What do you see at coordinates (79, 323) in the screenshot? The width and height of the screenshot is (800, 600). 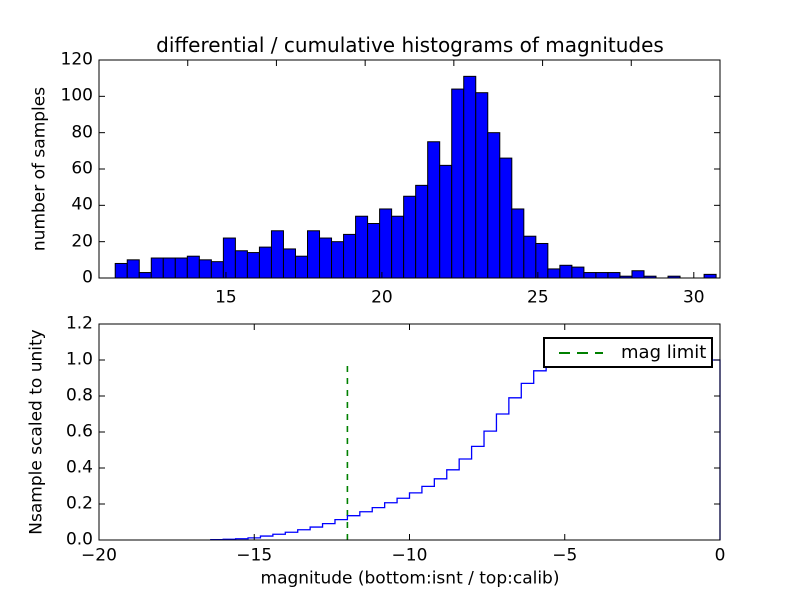 I see `bottom-ytick-label: 1.2` at bounding box center [79, 323].